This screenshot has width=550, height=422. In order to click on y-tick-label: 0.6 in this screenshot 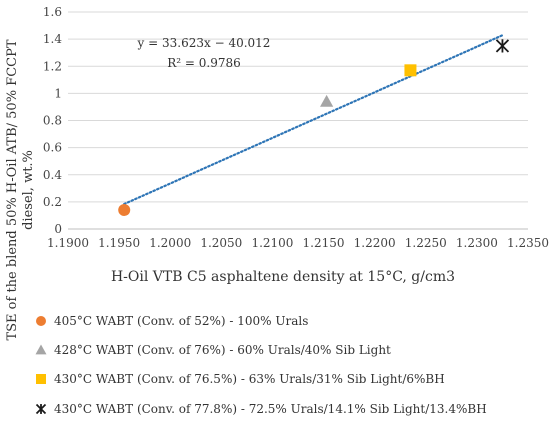, I will do `click(52, 148)`.